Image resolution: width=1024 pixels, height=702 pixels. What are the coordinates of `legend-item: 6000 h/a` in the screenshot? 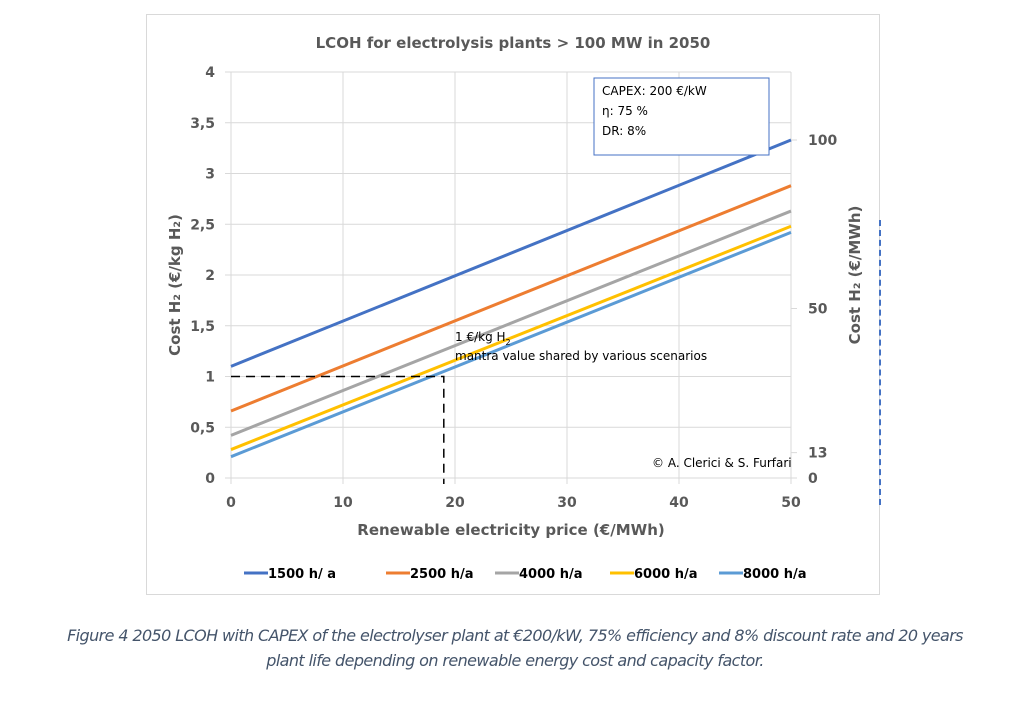 It's located at (653, 574).